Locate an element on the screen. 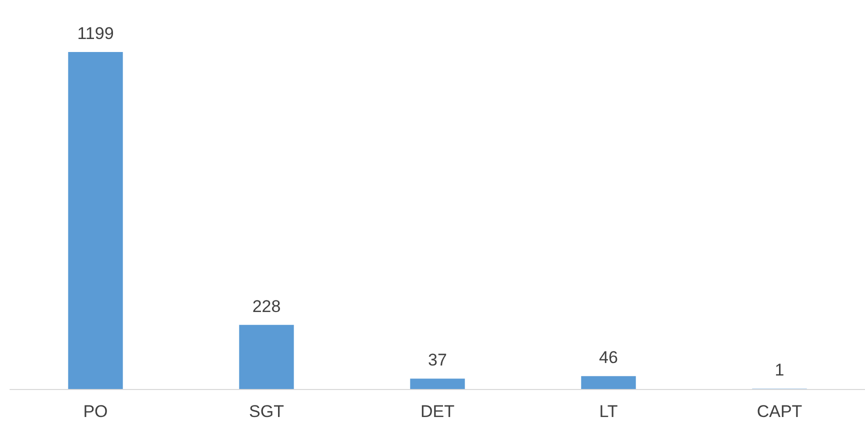  data-label: 46 is located at coordinates (608, 358).